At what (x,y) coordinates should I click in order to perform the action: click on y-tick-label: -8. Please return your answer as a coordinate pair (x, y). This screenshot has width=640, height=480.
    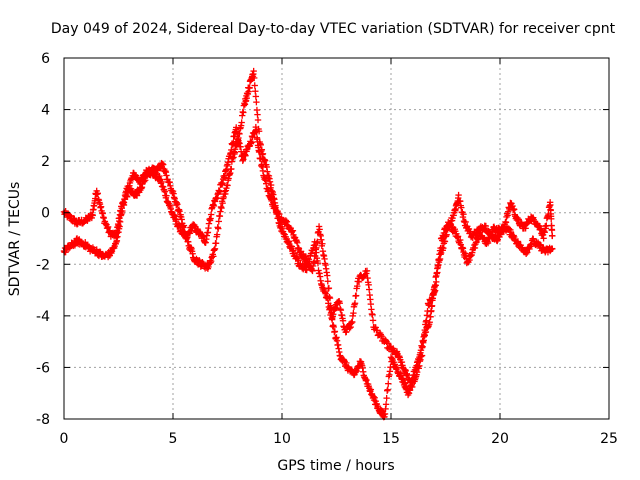
    Looking at the image, I should click on (43, 420).